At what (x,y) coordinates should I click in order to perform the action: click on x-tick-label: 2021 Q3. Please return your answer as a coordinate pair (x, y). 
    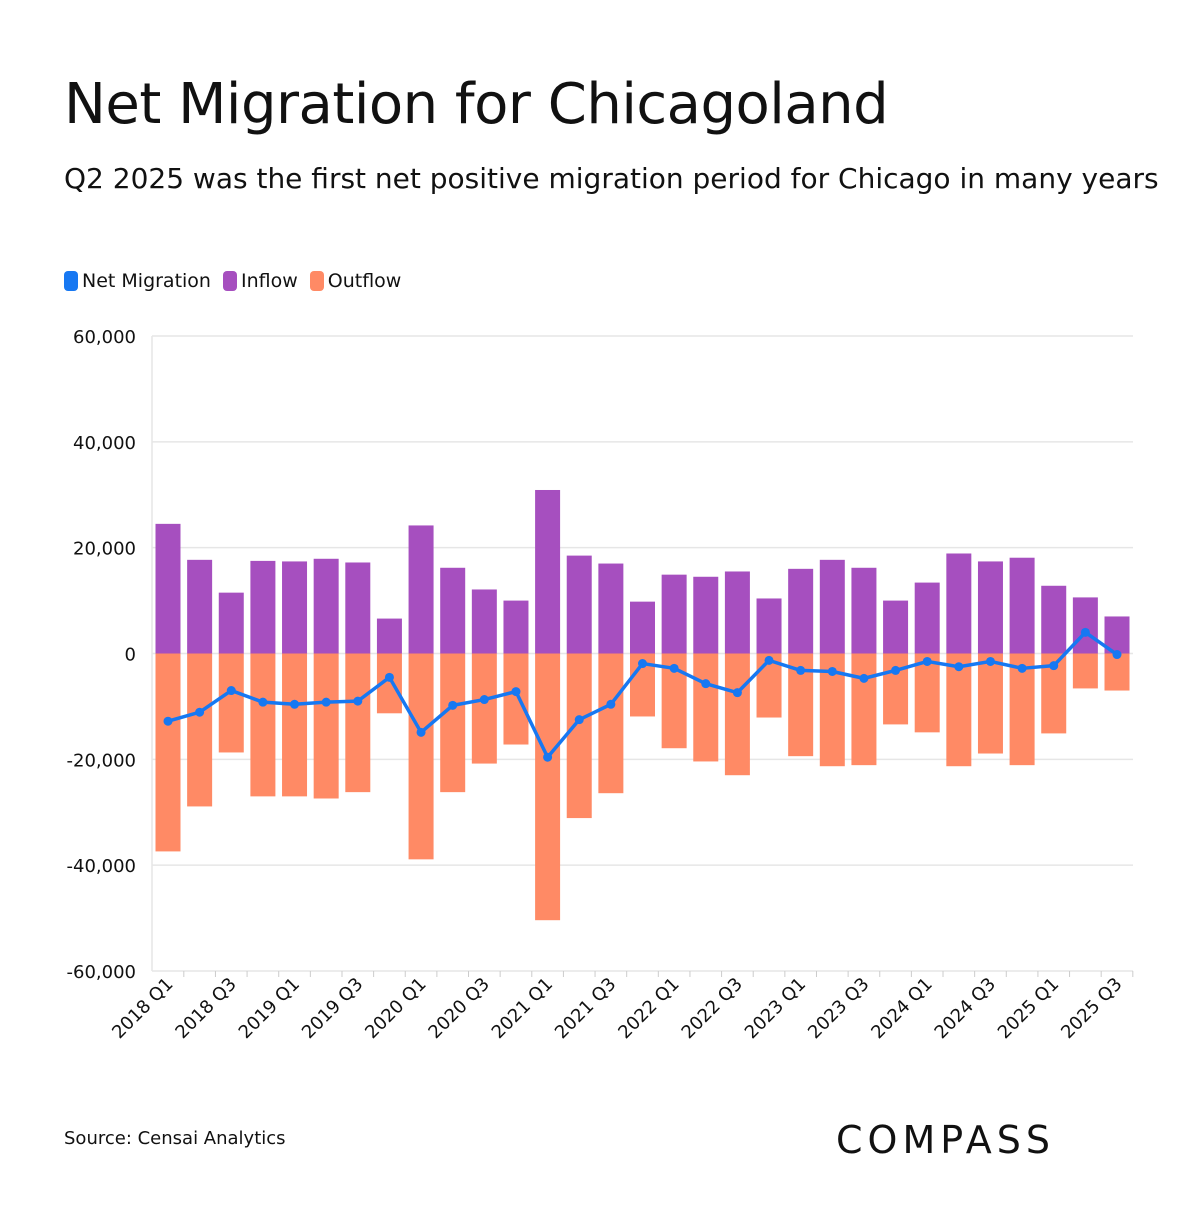
    Looking at the image, I should click on (585, 1008).